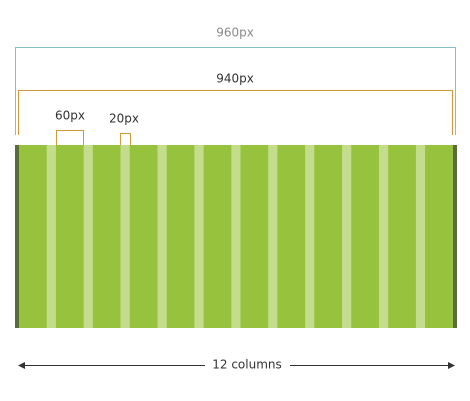 The width and height of the screenshot is (470, 401). I want to click on inner-bracket, so click(235, 112).